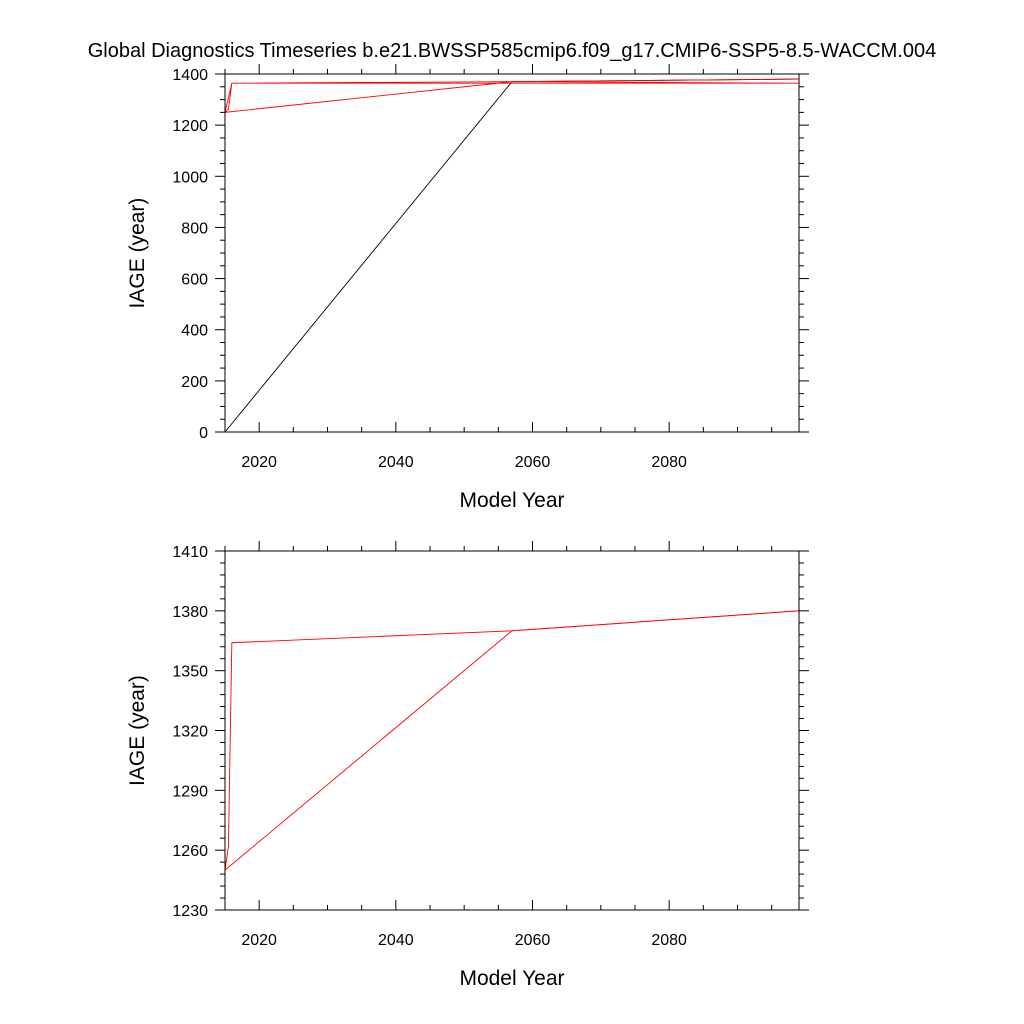 The width and height of the screenshot is (1024, 1024). What do you see at coordinates (194, 228) in the screenshot?
I see `y-tick-label: 800` at bounding box center [194, 228].